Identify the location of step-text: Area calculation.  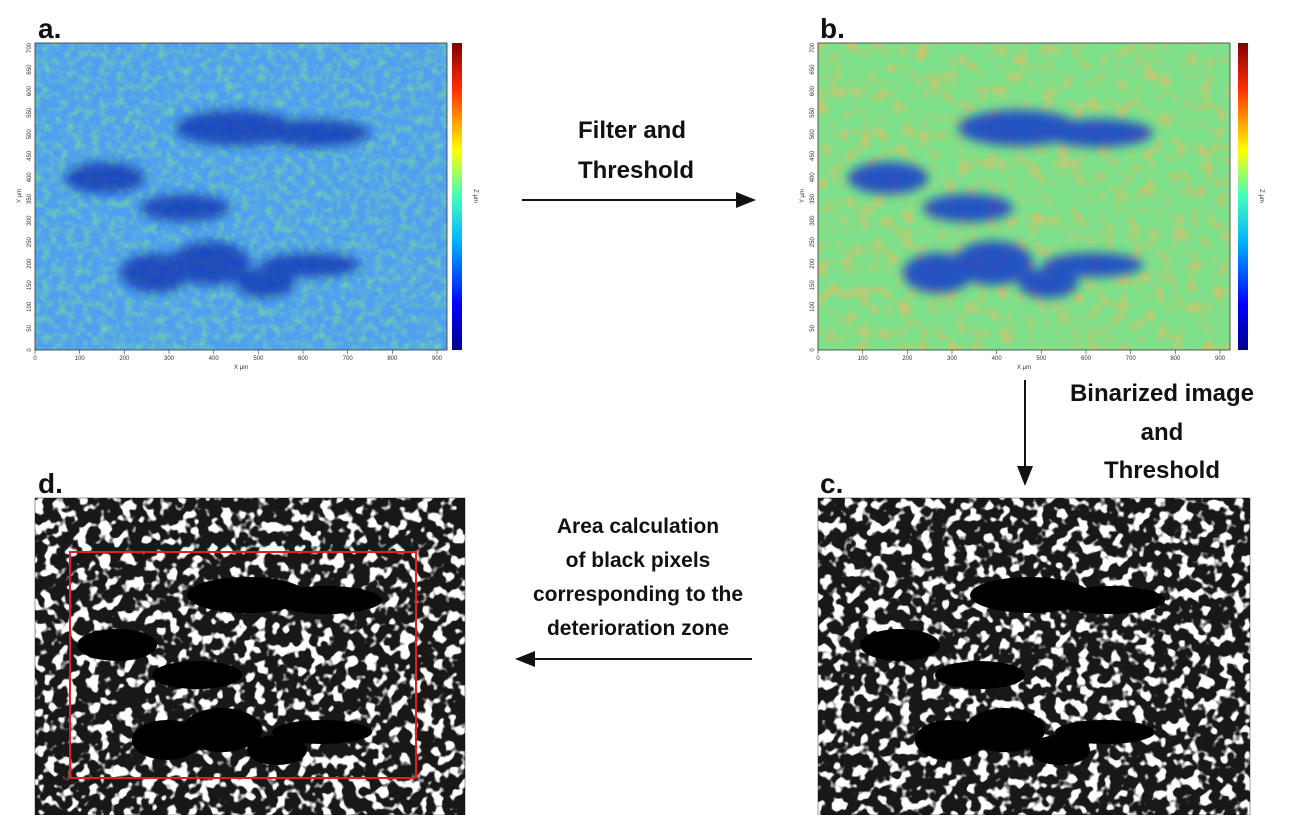
(638, 526).